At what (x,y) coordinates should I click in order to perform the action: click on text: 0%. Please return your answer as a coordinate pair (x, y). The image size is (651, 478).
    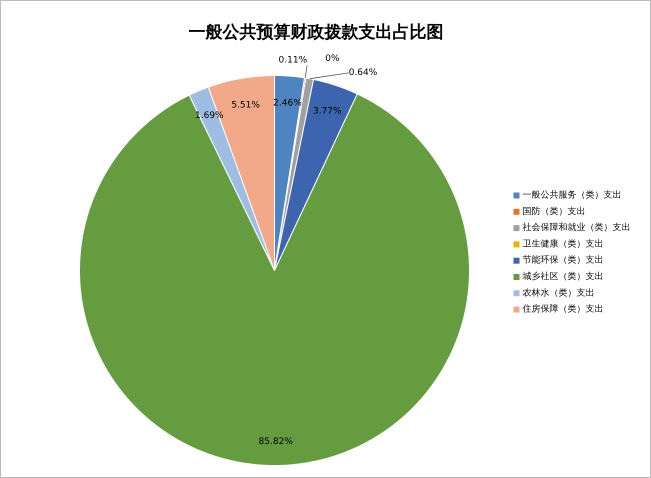
    Looking at the image, I should click on (332, 59).